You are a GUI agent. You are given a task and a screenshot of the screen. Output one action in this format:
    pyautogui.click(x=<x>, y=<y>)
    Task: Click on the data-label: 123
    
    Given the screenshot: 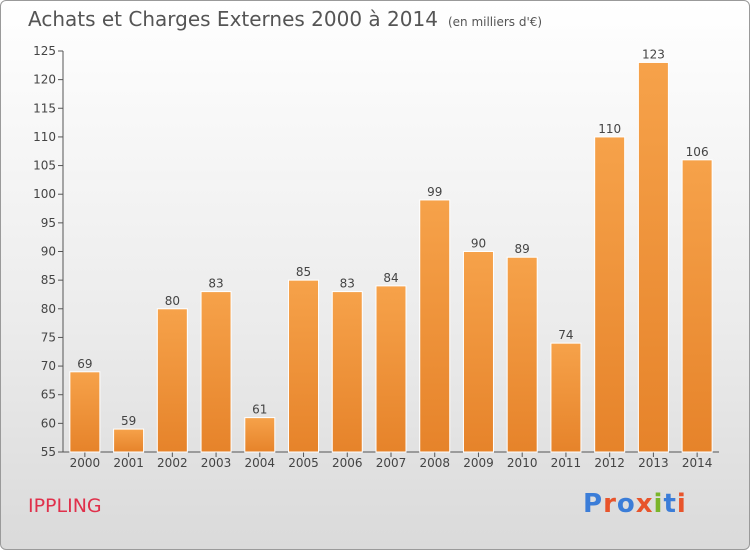 What is the action you would take?
    pyautogui.click(x=653, y=54)
    